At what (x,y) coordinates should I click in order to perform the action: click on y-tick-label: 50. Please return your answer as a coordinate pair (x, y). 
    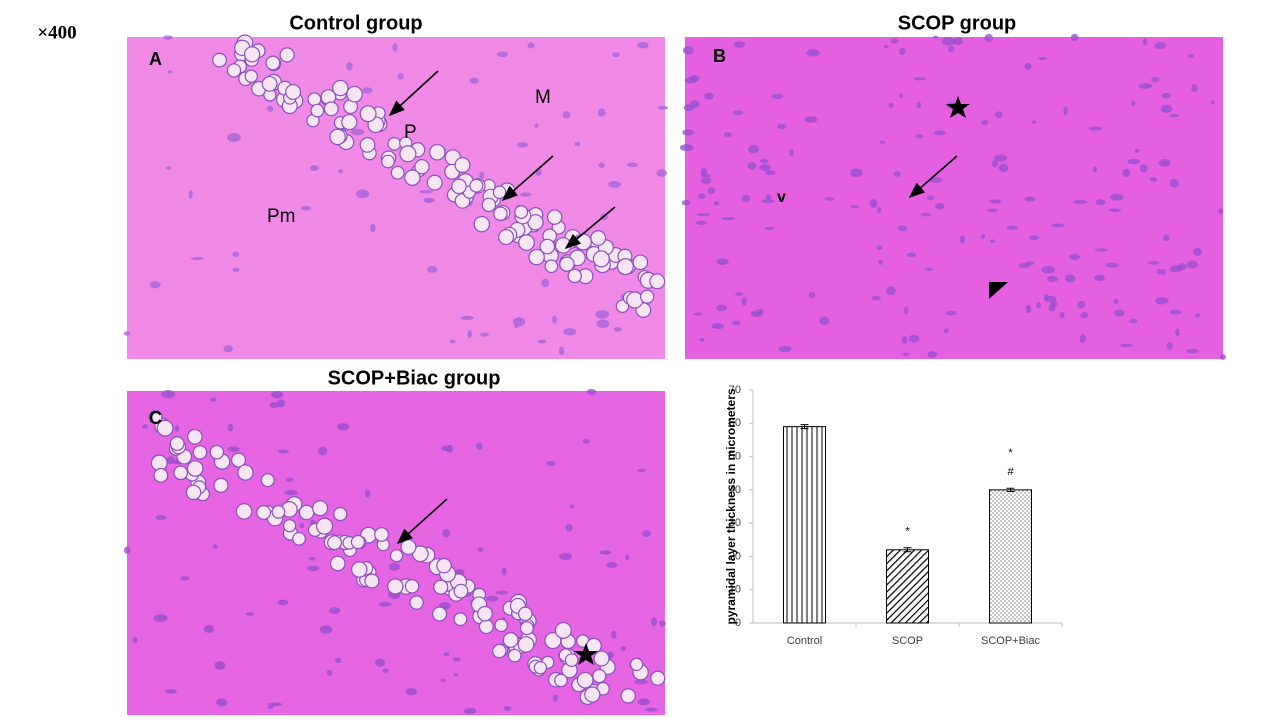
    Looking at the image, I should click on (735, 456).